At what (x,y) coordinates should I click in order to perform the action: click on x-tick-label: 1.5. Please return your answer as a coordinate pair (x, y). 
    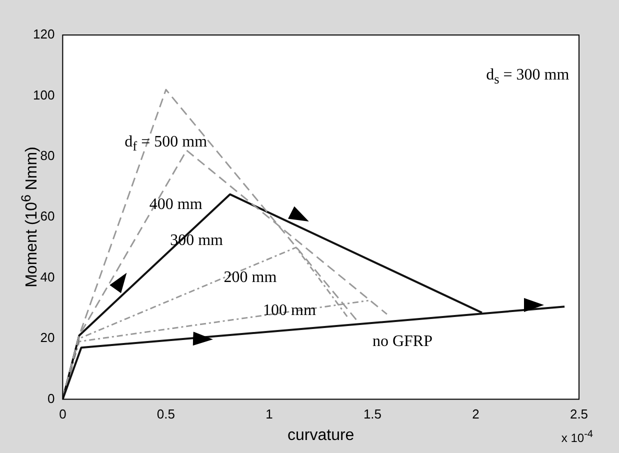
    Looking at the image, I should click on (372, 414).